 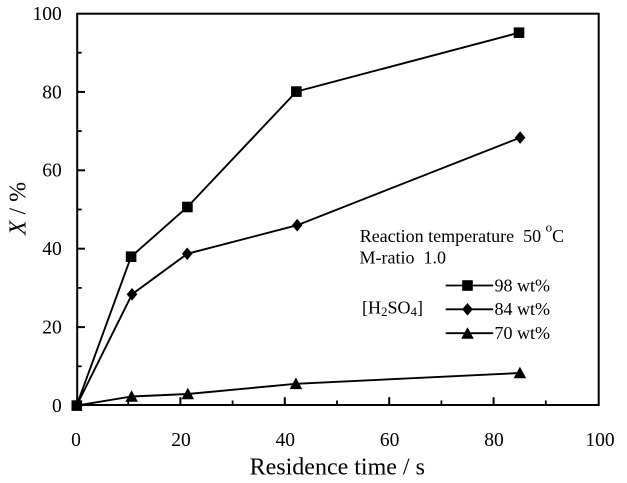 What do you see at coordinates (462, 233) in the screenshot?
I see `svg-text: Reaction temperature 50 oC` at bounding box center [462, 233].